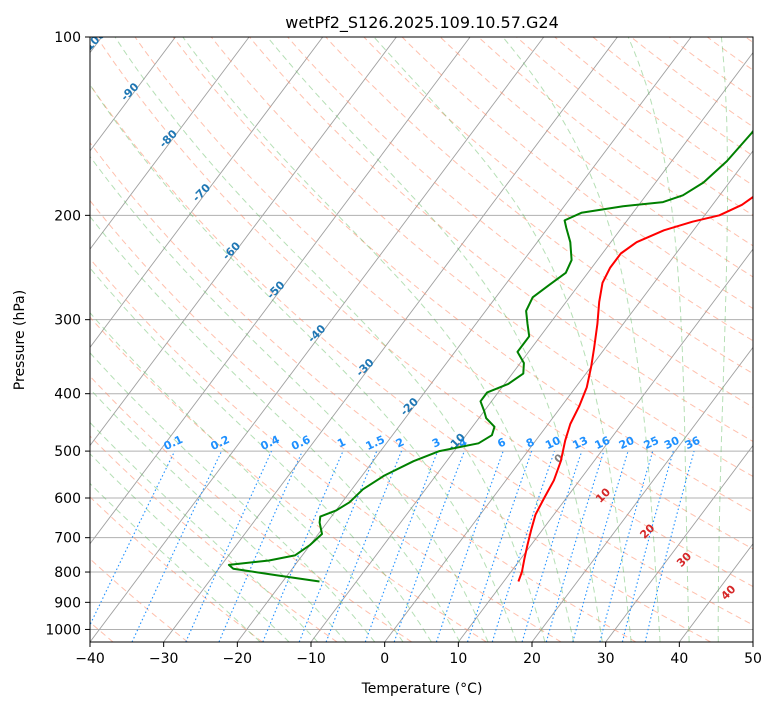 This screenshot has height=708, width=775. I want to click on dry-adiabat-label: -10, so click(456, 442).